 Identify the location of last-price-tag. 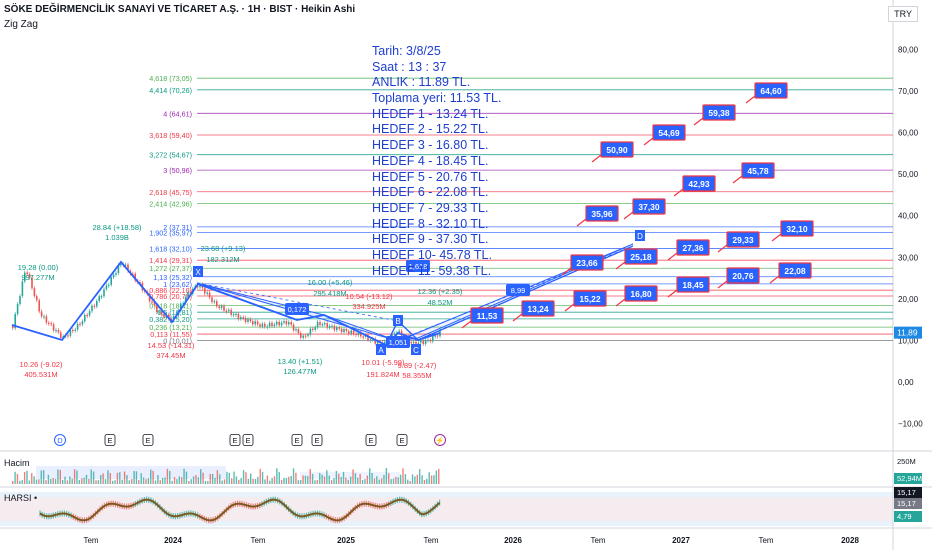
(908, 332).